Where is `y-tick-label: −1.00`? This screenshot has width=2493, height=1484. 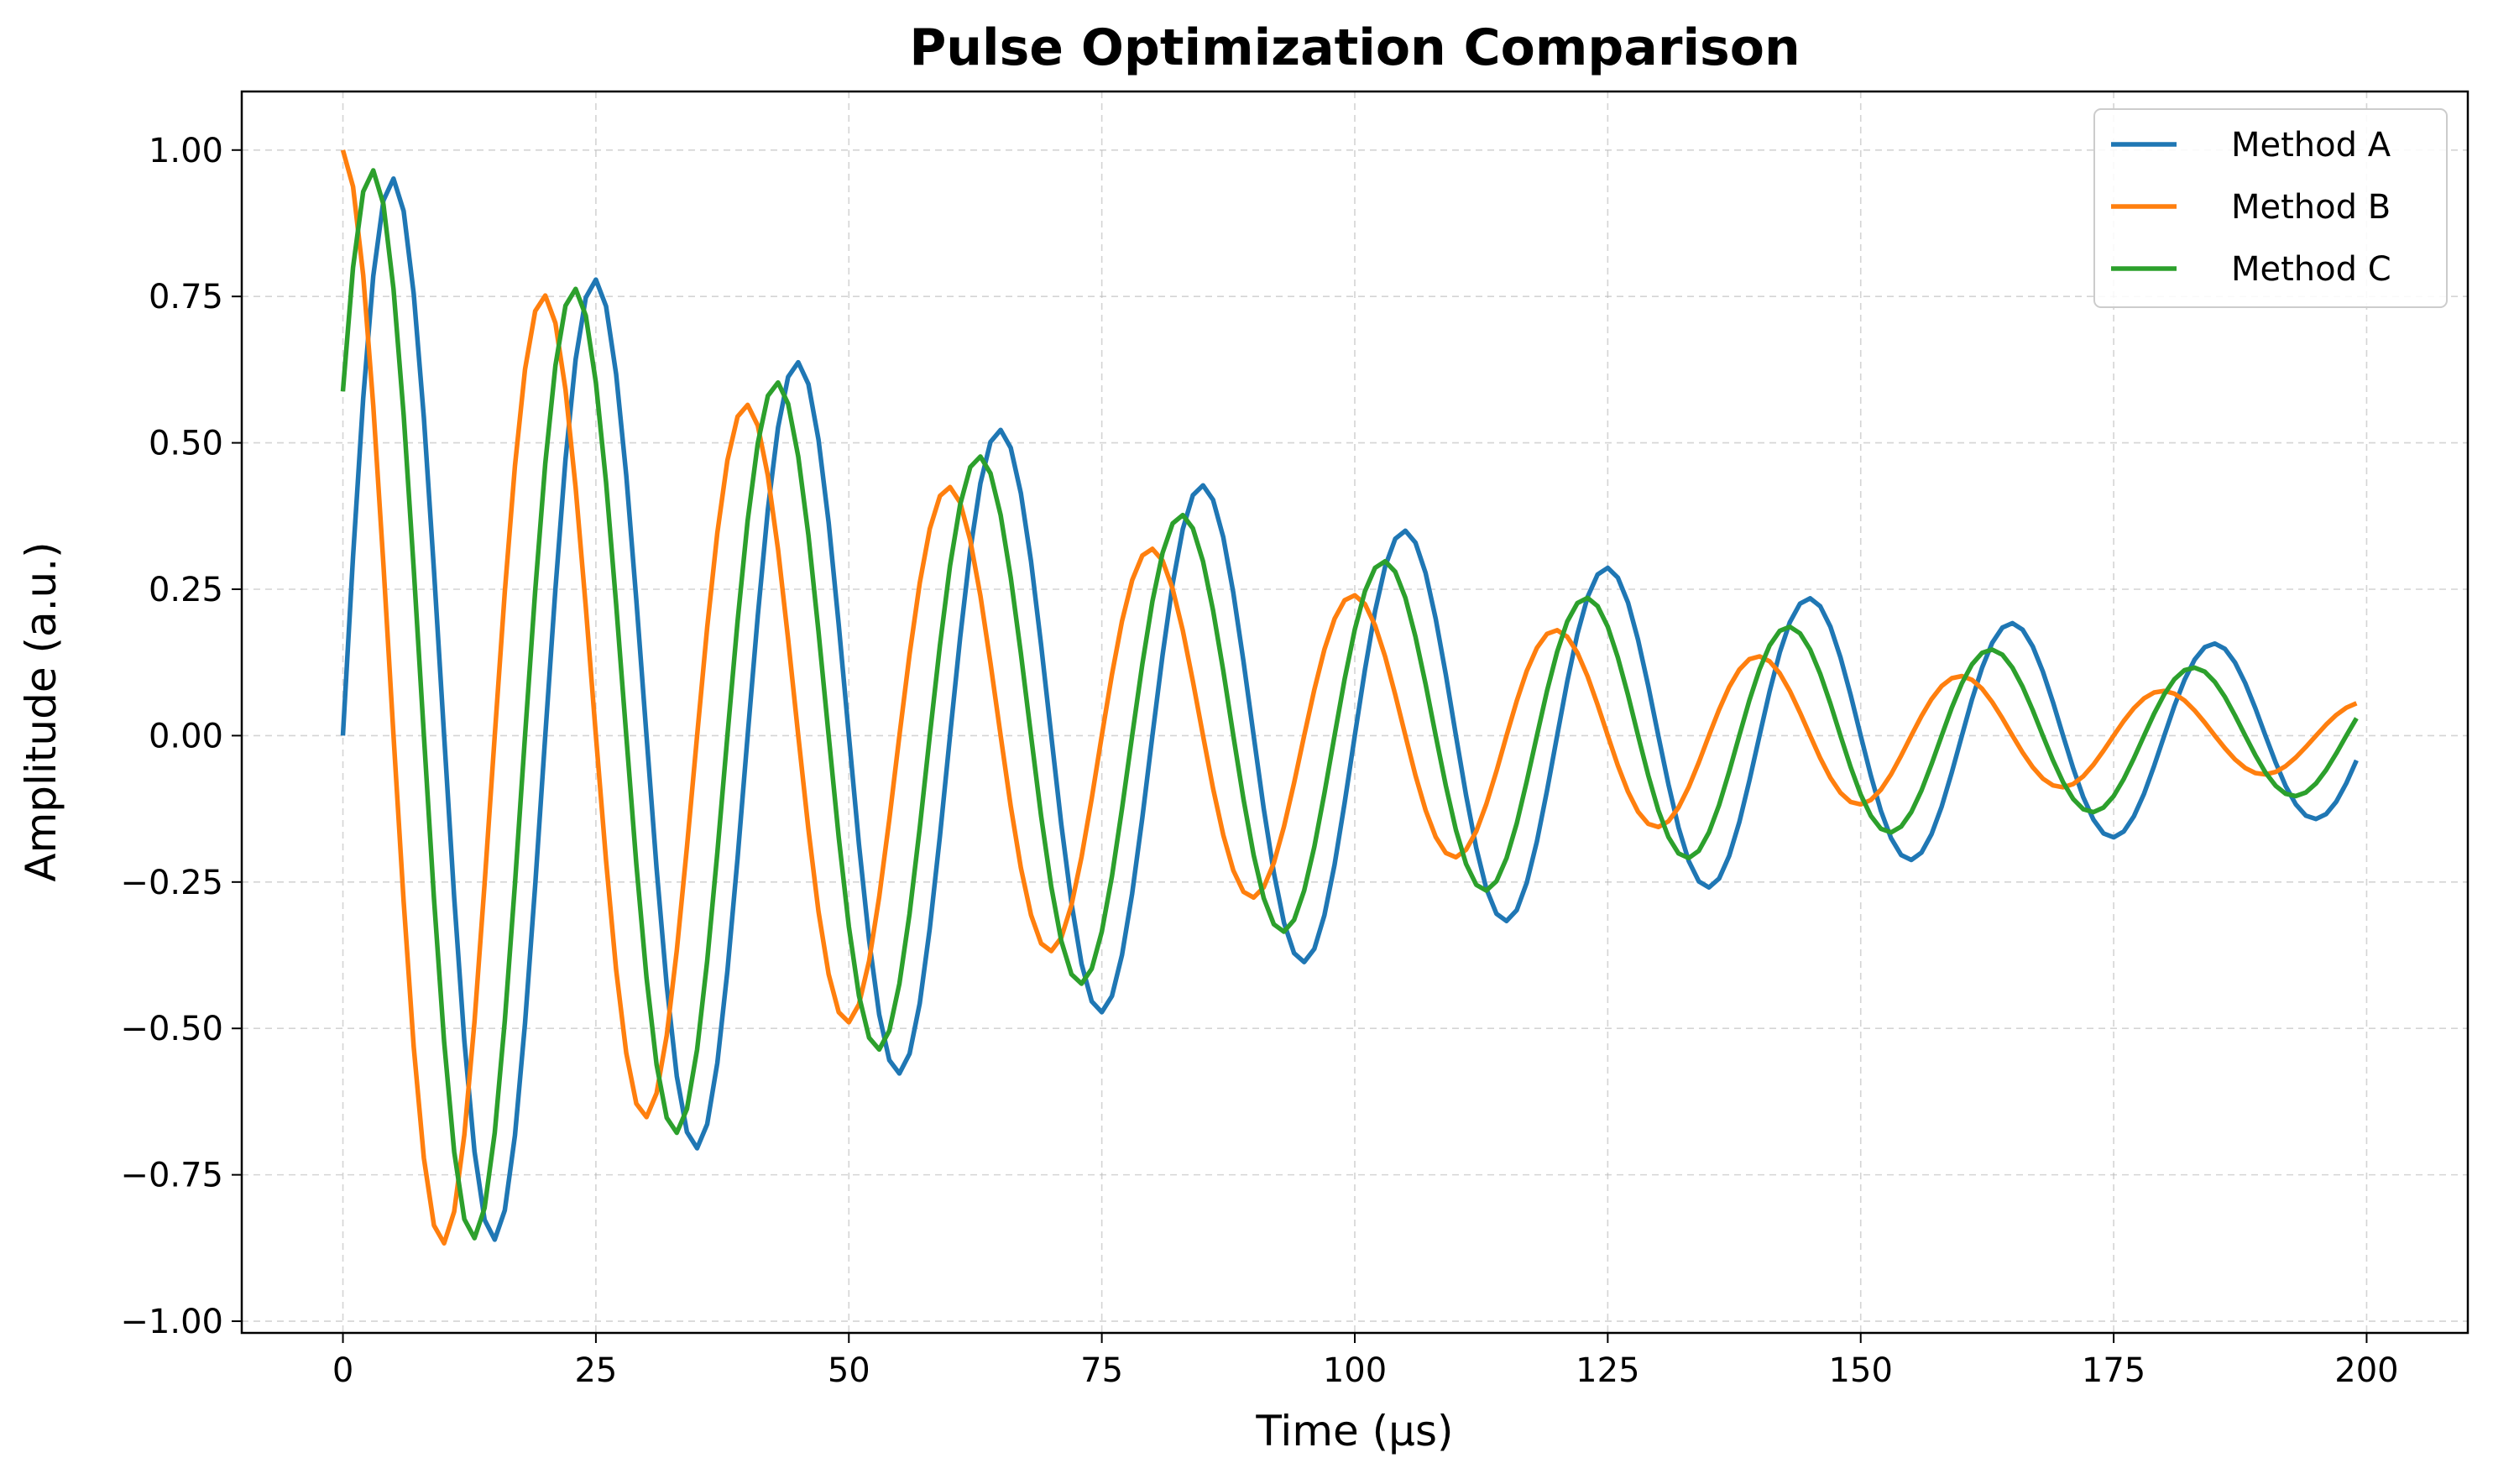
y-tick-label: −1.00 is located at coordinates (171, 1322).